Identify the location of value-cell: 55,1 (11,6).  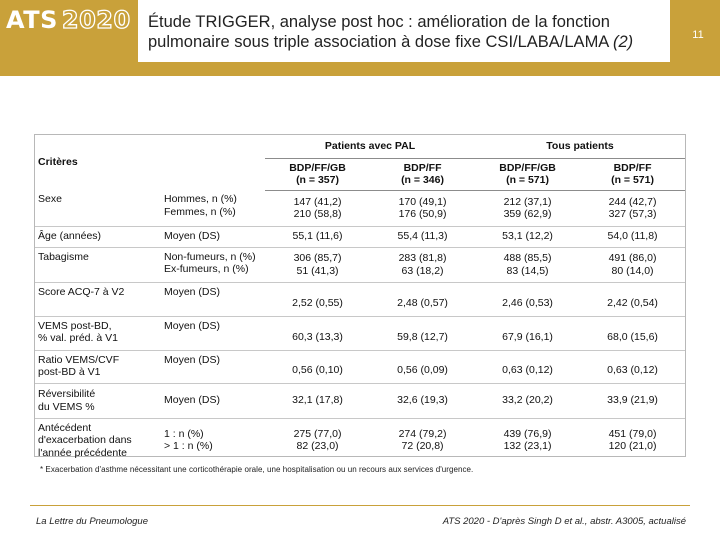
(318, 237).